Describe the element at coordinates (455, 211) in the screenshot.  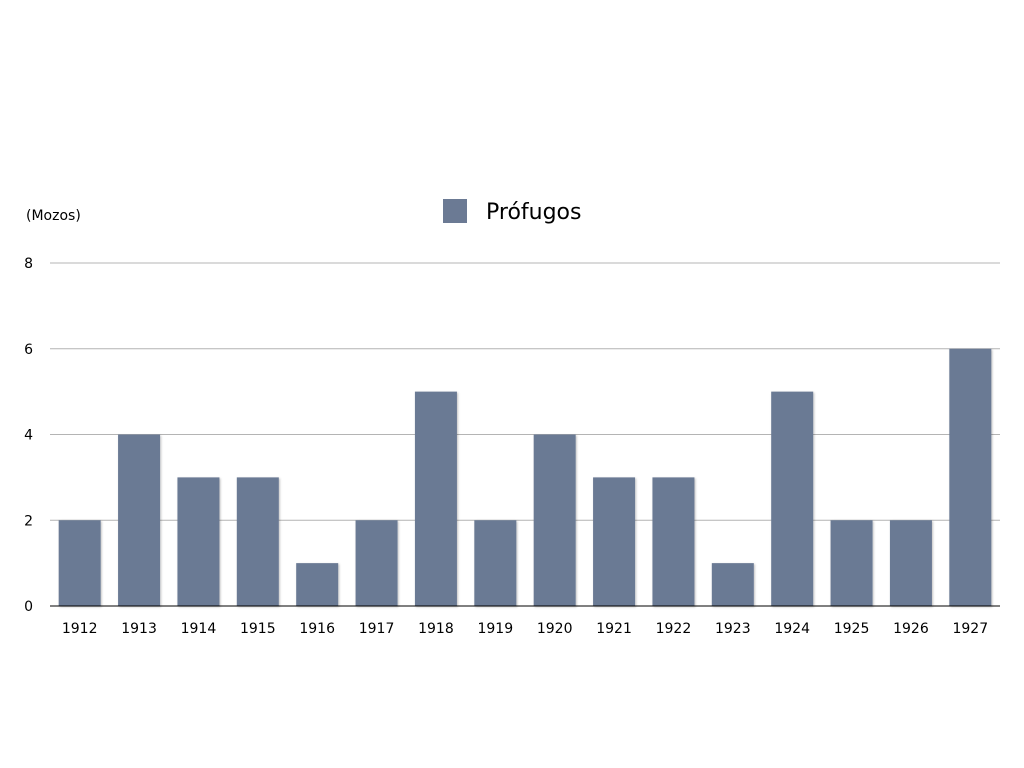
I see `legend-swatch` at that location.